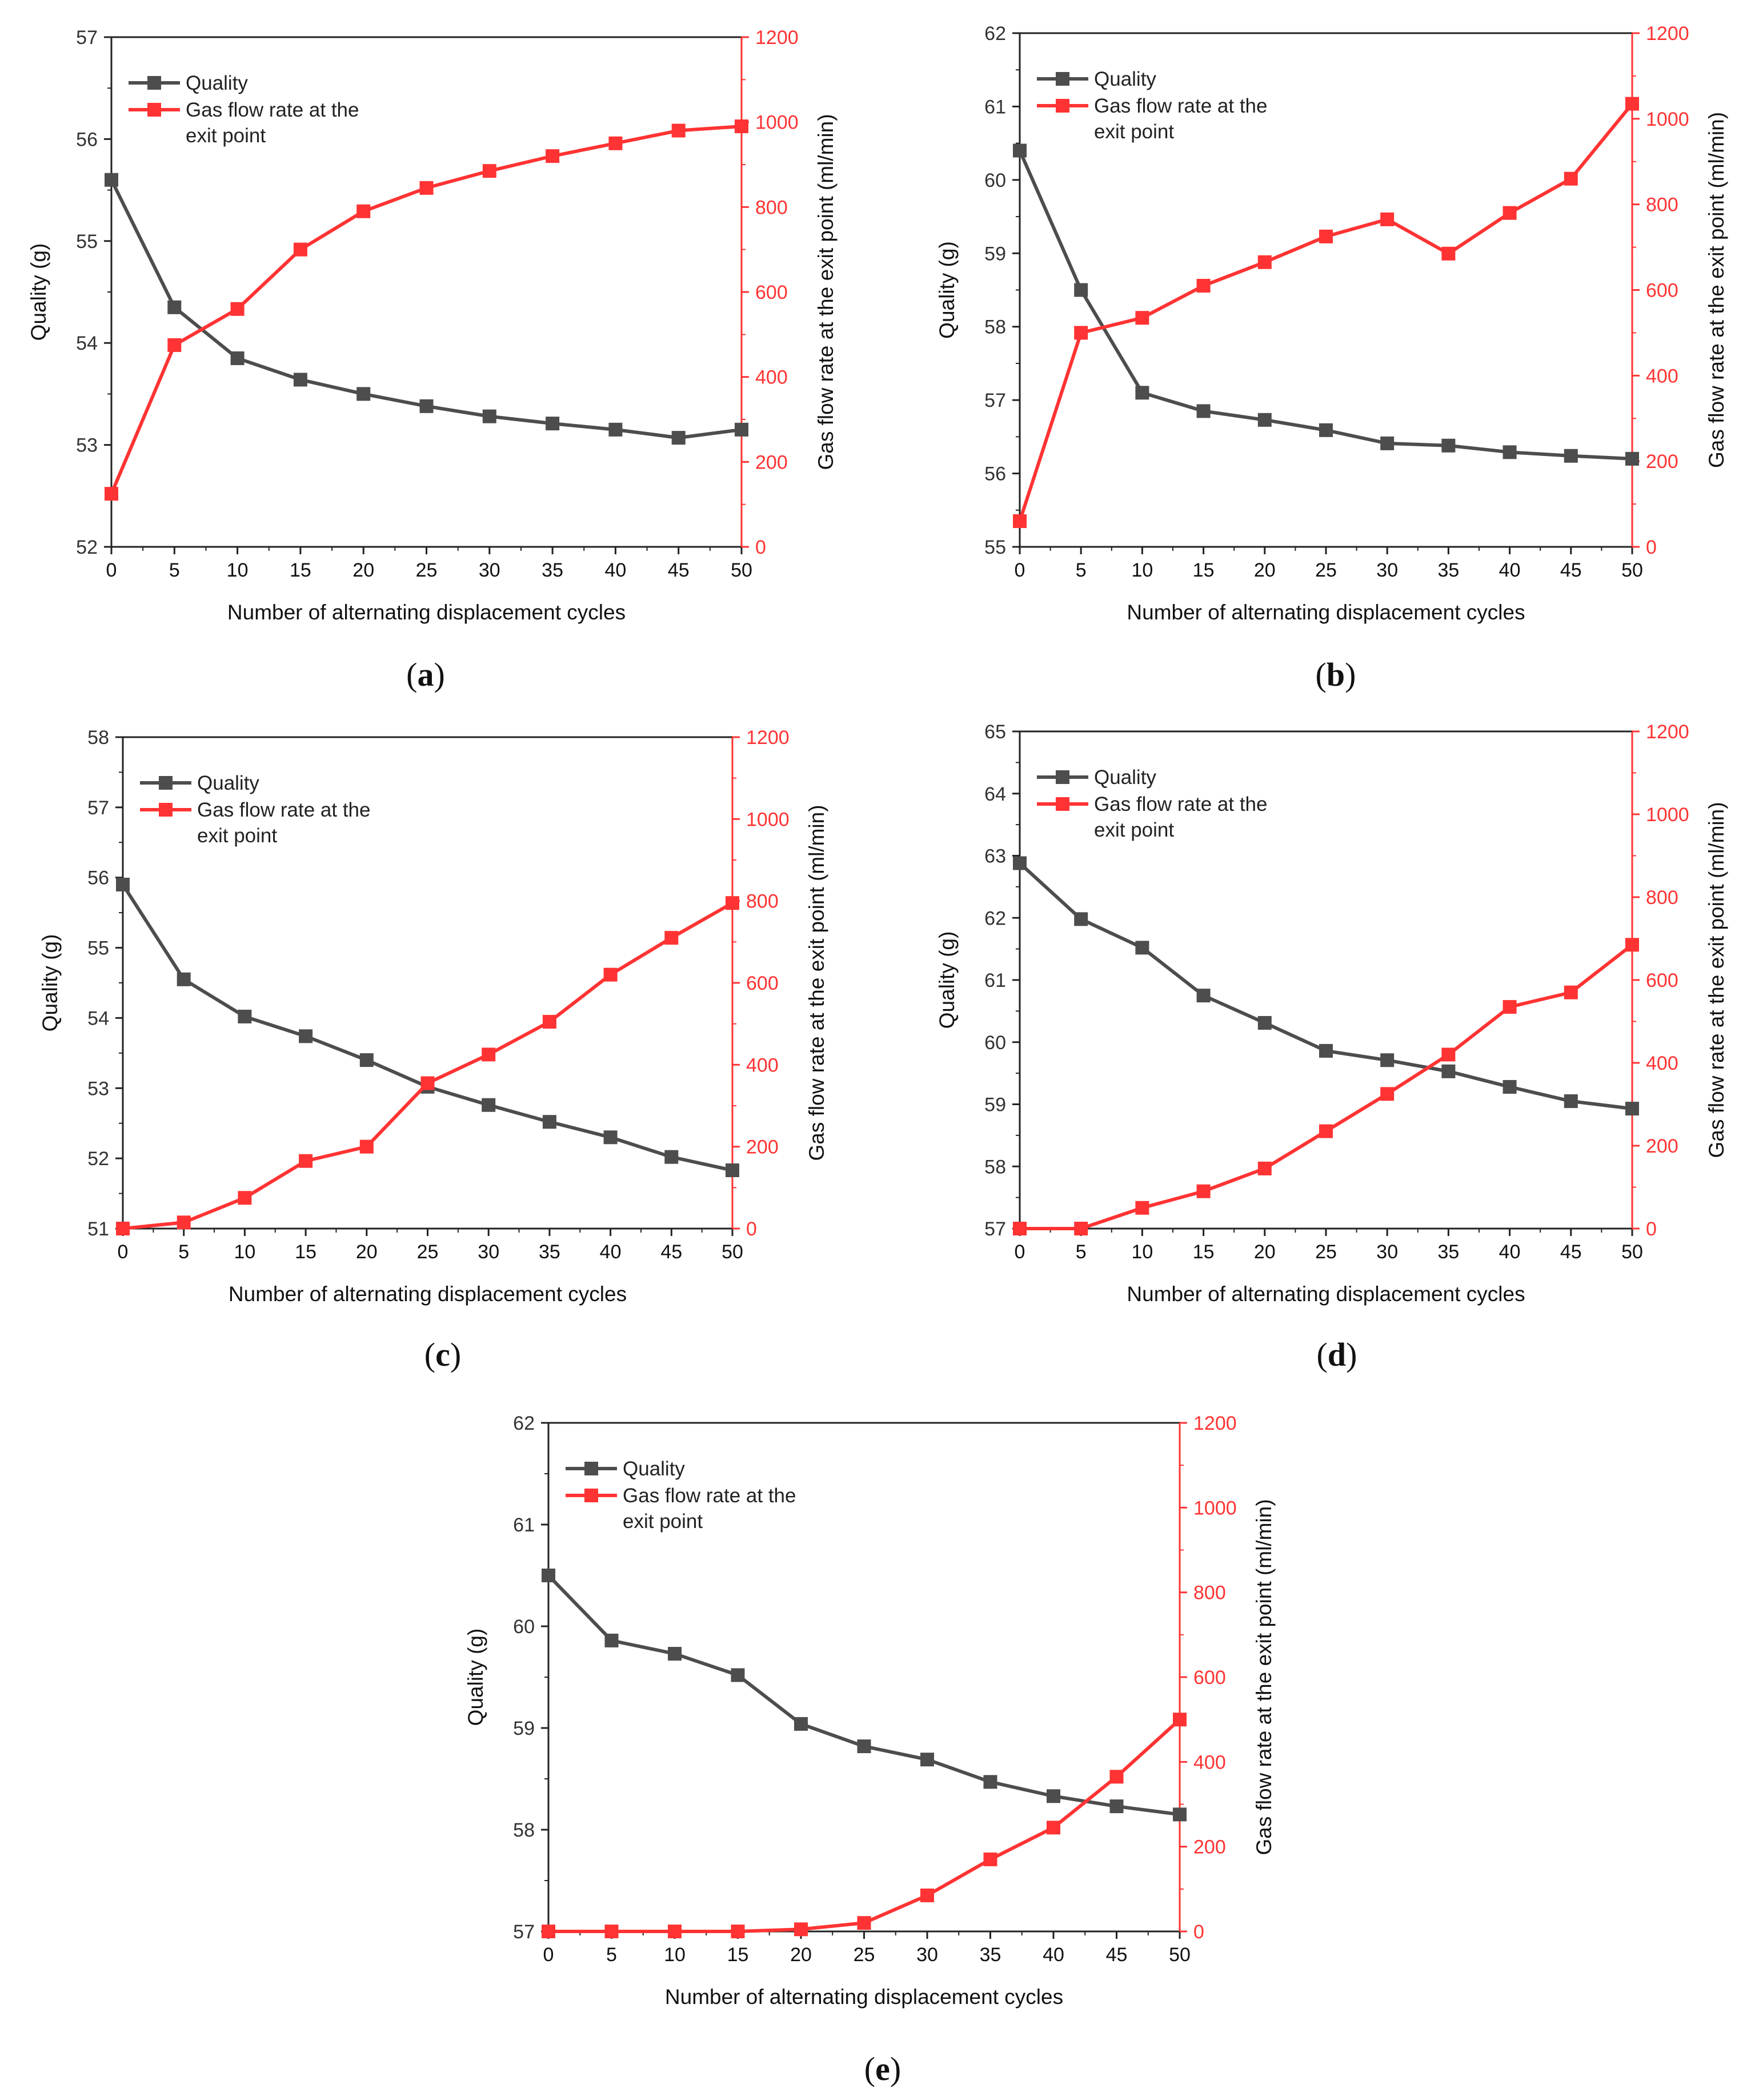 The width and height of the screenshot is (1763, 2100). What do you see at coordinates (1142, 1252) in the screenshot?
I see `x-tick-label-d: 10` at bounding box center [1142, 1252].